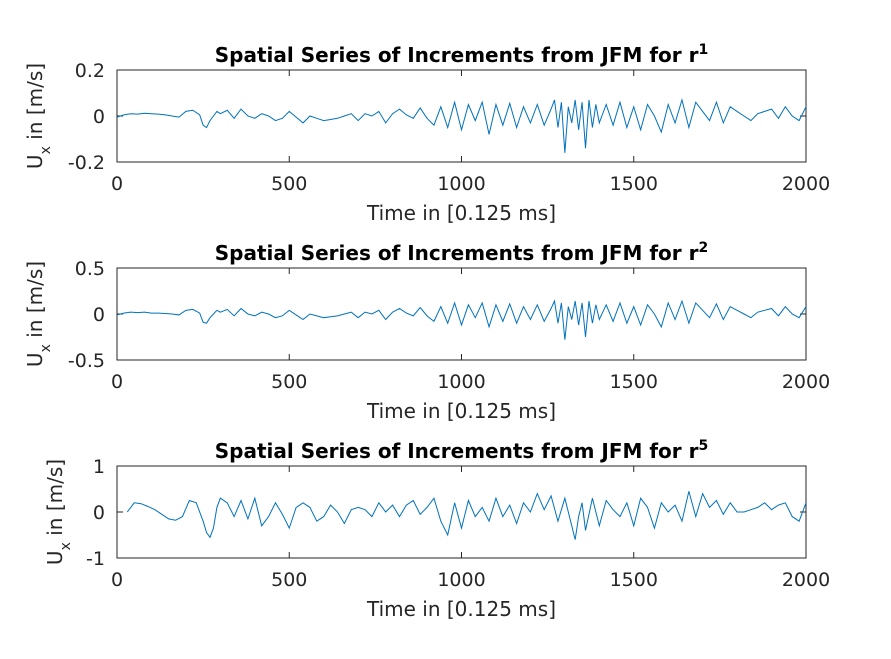  What do you see at coordinates (86, 361) in the screenshot?
I see `y-tick-label: -0.5` at bounding box center [86, 361].